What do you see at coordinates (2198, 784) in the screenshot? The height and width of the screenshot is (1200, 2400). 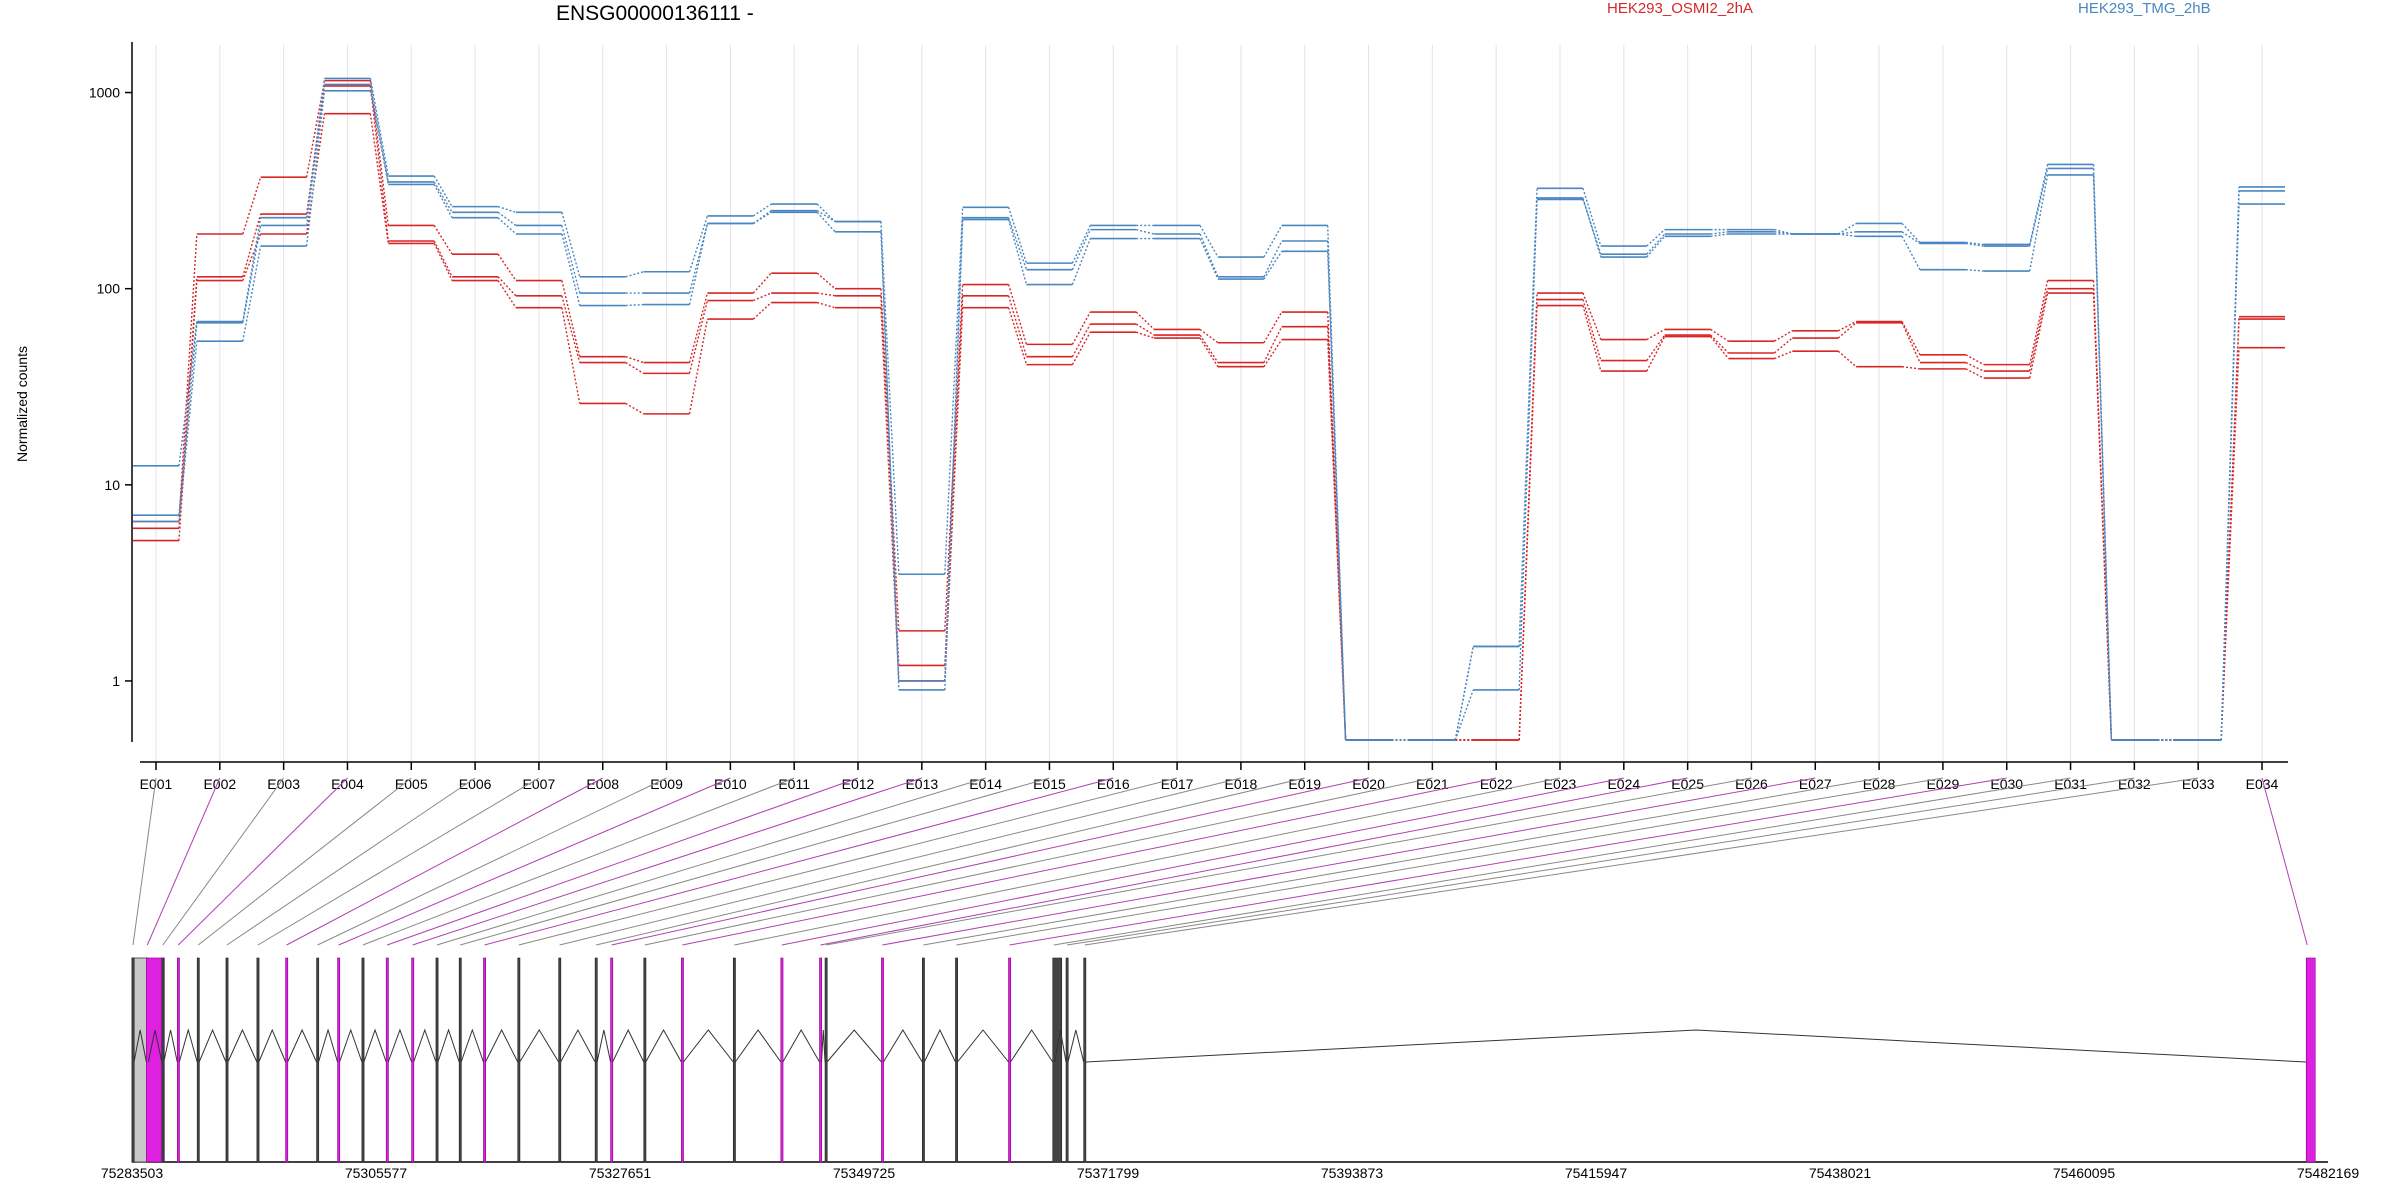 I see `x-tick-label: E033` at bounding box center [2198, 784].